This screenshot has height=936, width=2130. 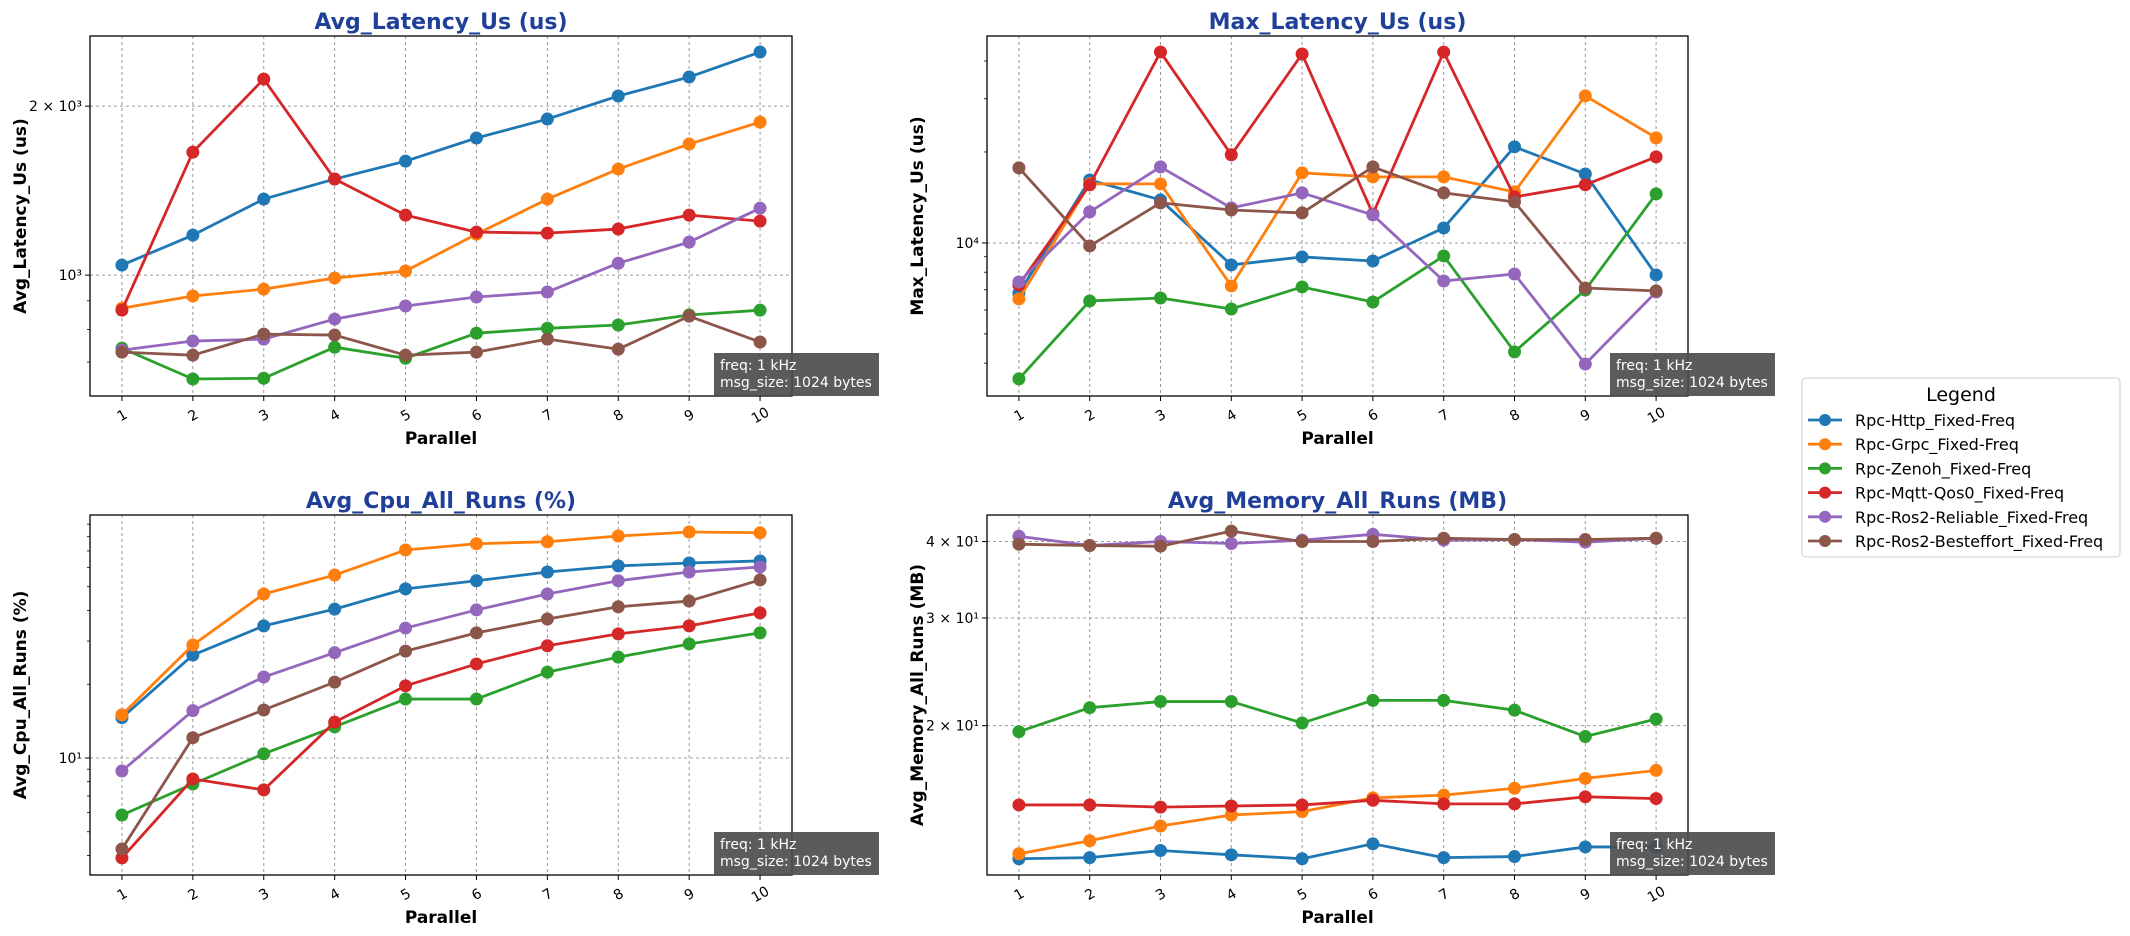 What do you see at coordinates (406, 895) in the screenshot?
I see `x-tick-label: 5` at bounding box center [406, 895].